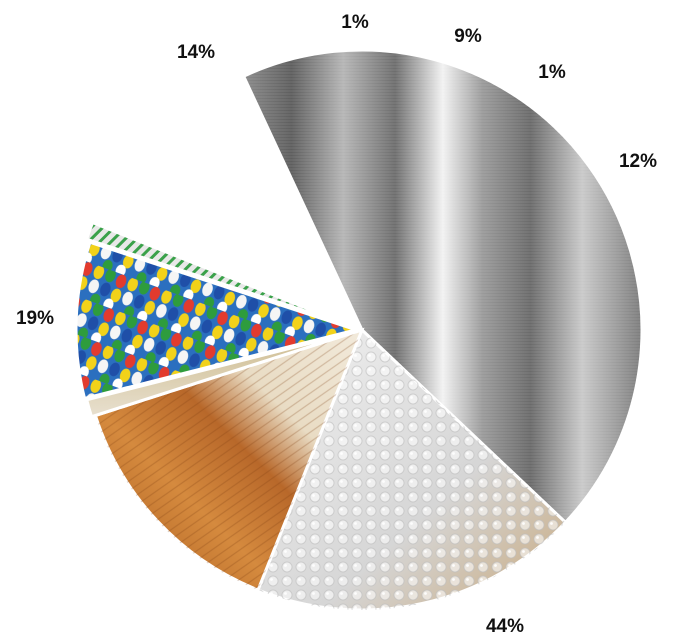 The image size is (678, 642). What do you see at coordinates (638, 161) in the screenshot?
I see `slice-label: 12%` at bounding box center [638, 161].